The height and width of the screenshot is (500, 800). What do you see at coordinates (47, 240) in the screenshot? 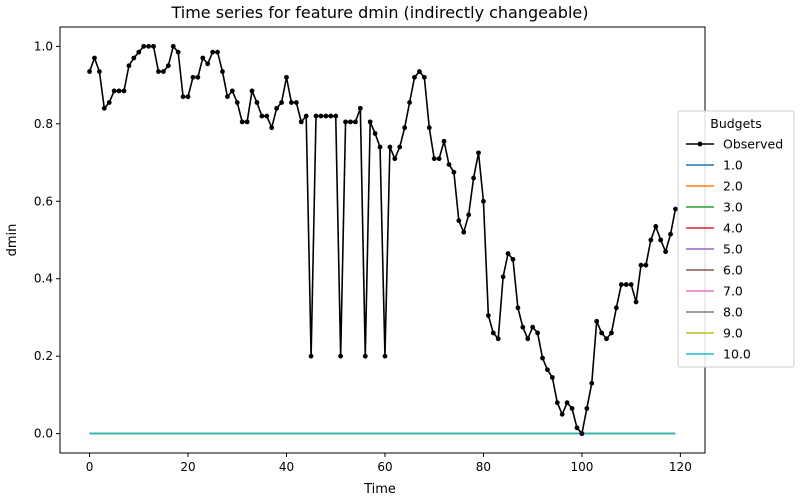
I see `y-axis: 0.0 0.2 0.4 0.6 0.8 1.0` at bounding box center [47, 240].